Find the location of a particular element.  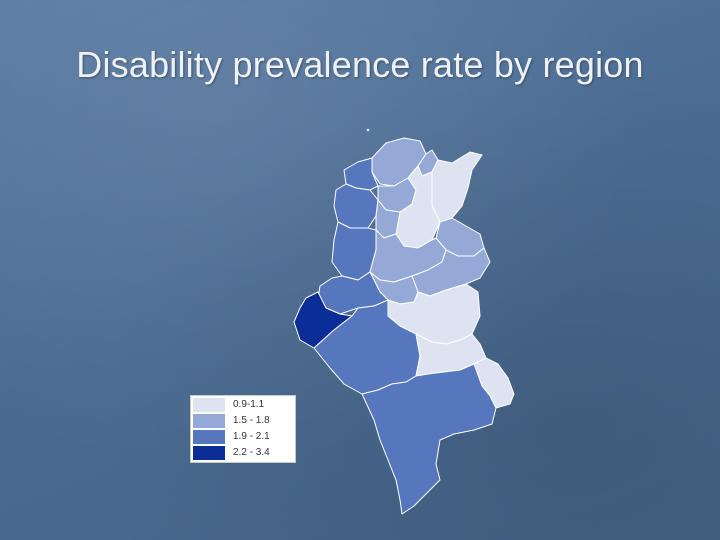

legend-item: 2.2 - 3.4 is located at coordinates (243, 453).